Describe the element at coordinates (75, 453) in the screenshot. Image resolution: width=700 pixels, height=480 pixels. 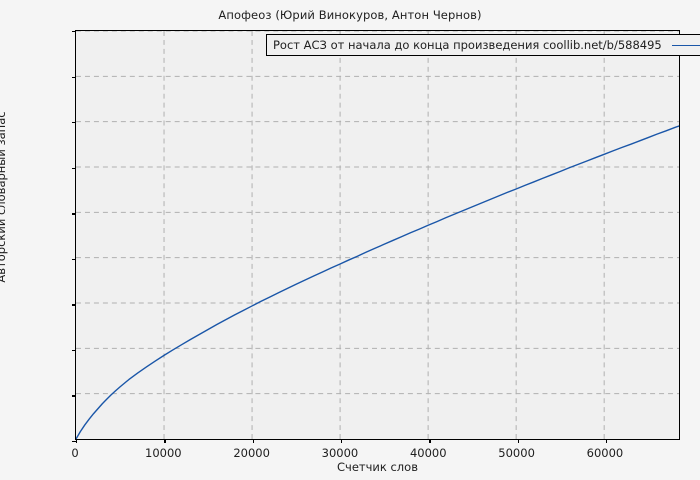
I see `x-tick-label: 0` at that location.